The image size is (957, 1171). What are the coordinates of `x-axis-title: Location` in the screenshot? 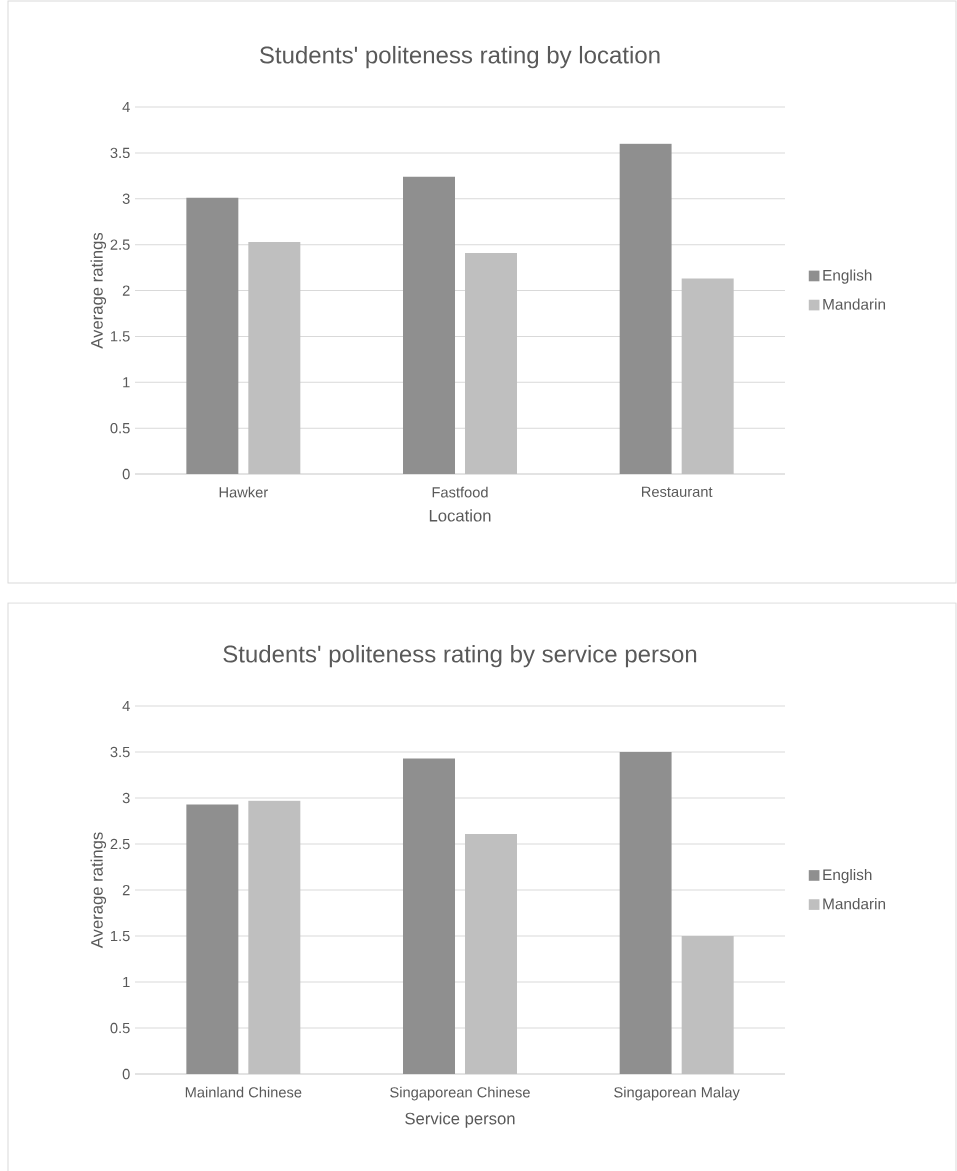 It's located at (460, 515).